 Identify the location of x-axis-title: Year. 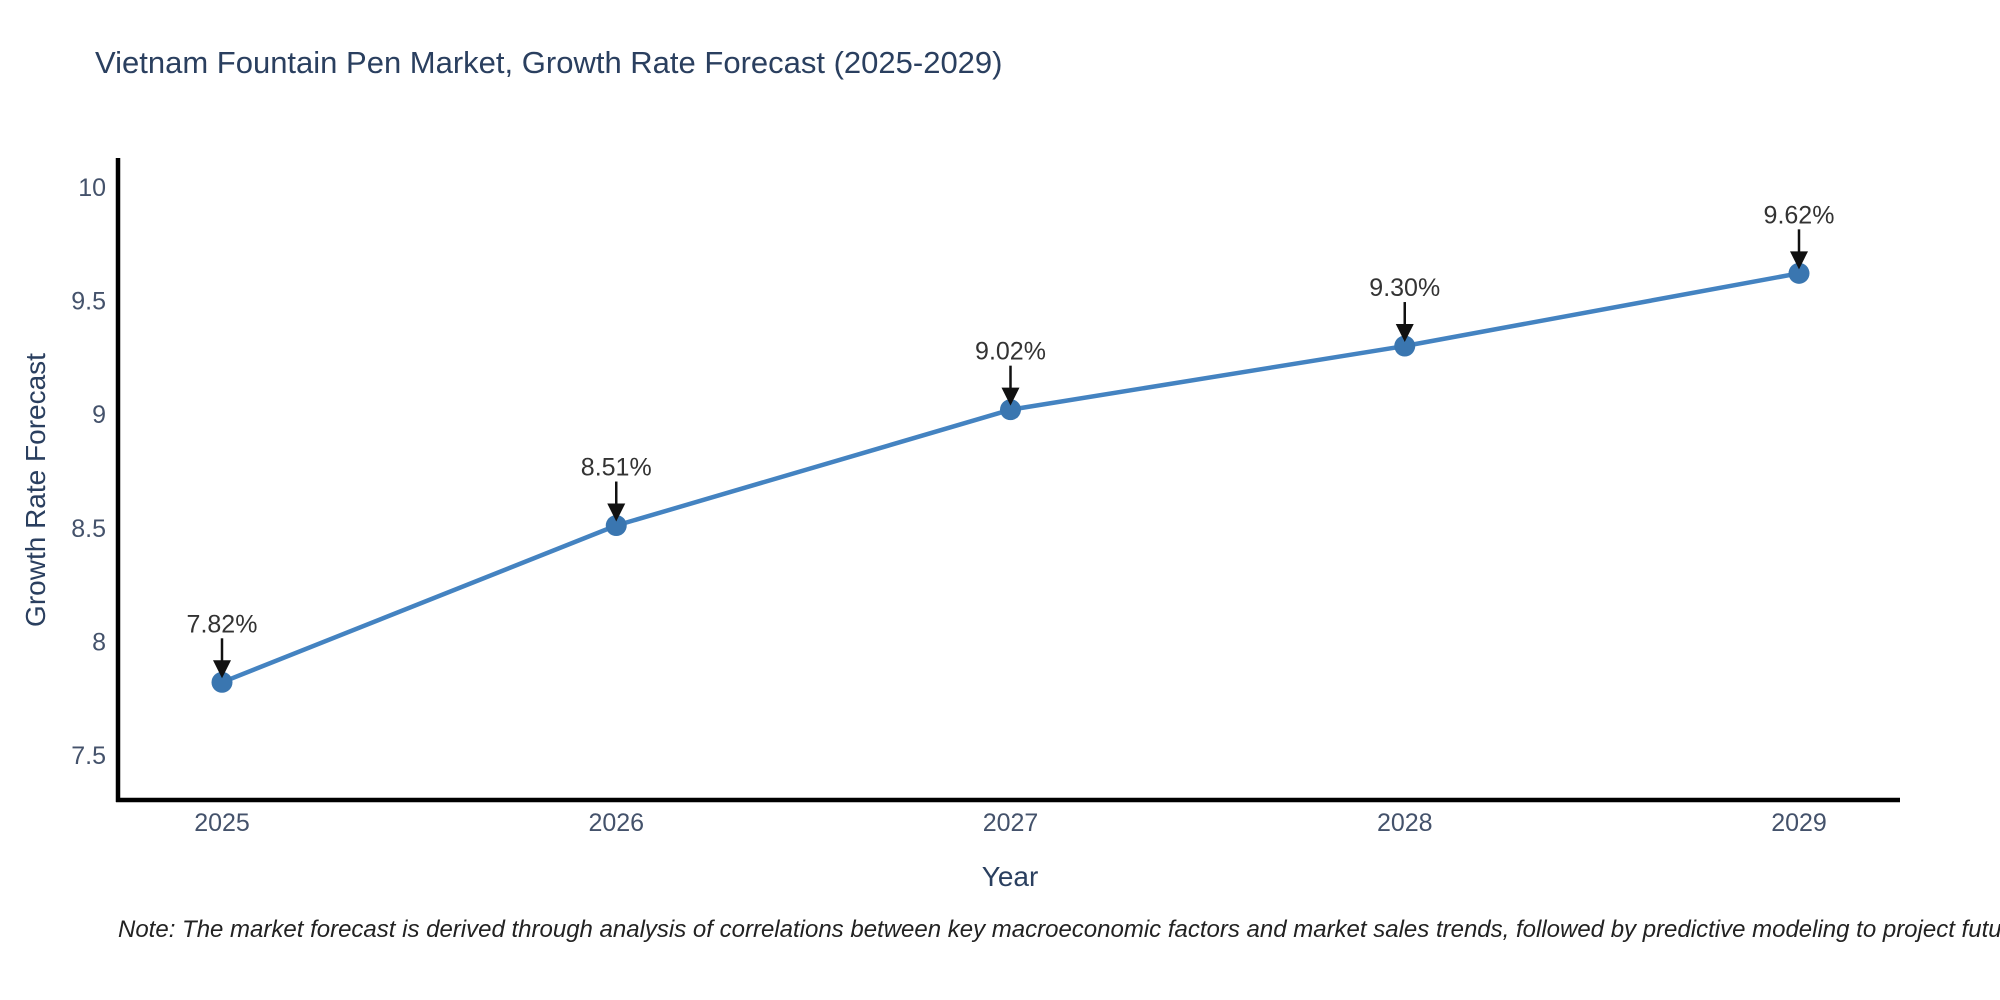
(1010, 876).